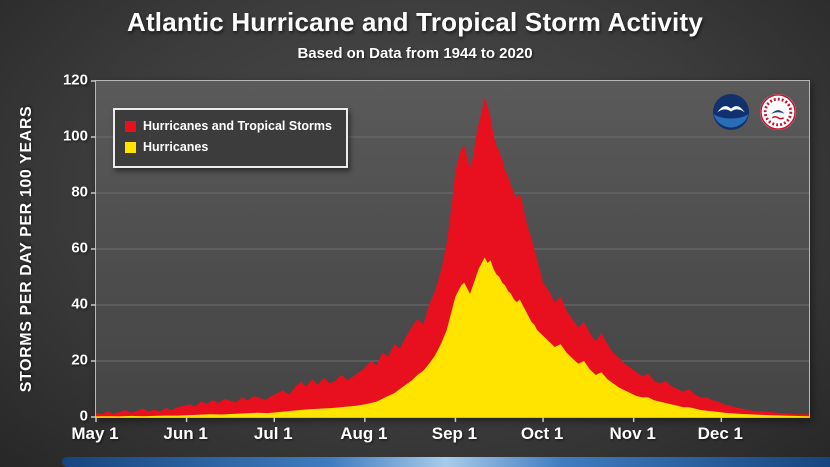 This screenshot has height=467, width=830. What do you see at coordinates (632, 433) in the screenshot?
I see `x-tick-label: Nov 1` at bounding box center [632, 433].